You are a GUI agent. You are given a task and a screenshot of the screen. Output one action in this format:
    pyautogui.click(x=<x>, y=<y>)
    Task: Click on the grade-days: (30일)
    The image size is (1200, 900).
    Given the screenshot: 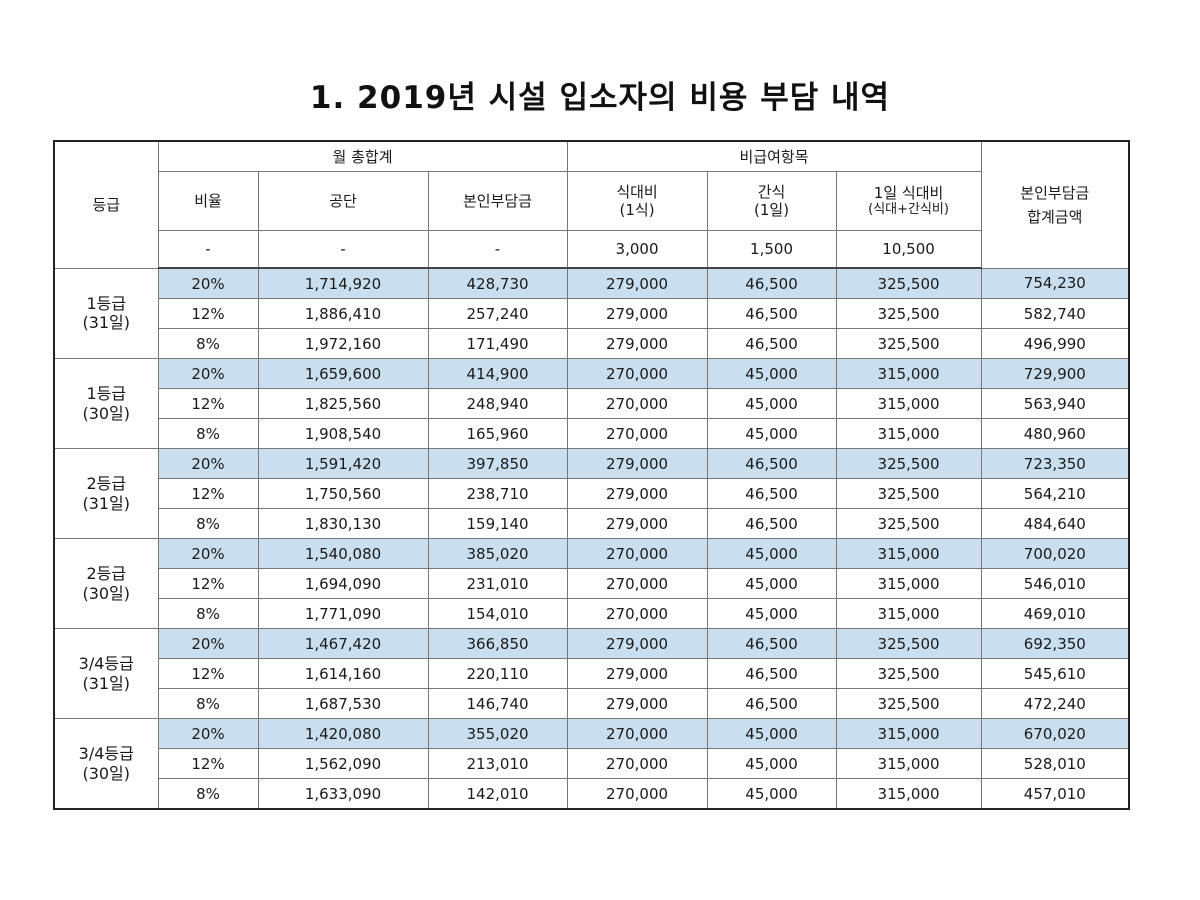 What is the action you would take?
    pyautogui.click(x=106, y=593)
    